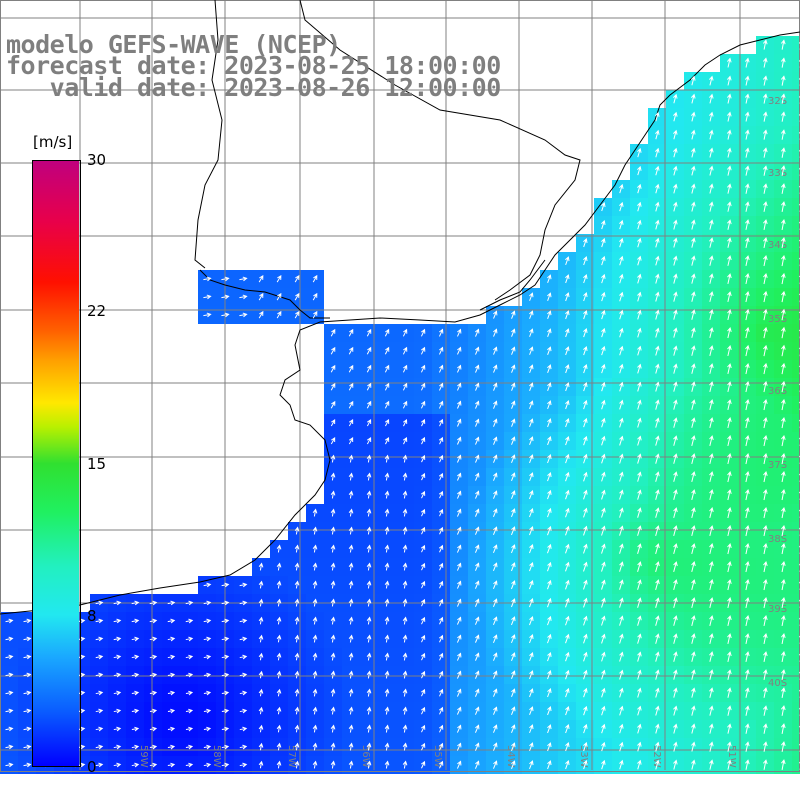  Describe the element at coordinates (777, 101) in the screenshot. I see `latitude-label: 32S` at that location.